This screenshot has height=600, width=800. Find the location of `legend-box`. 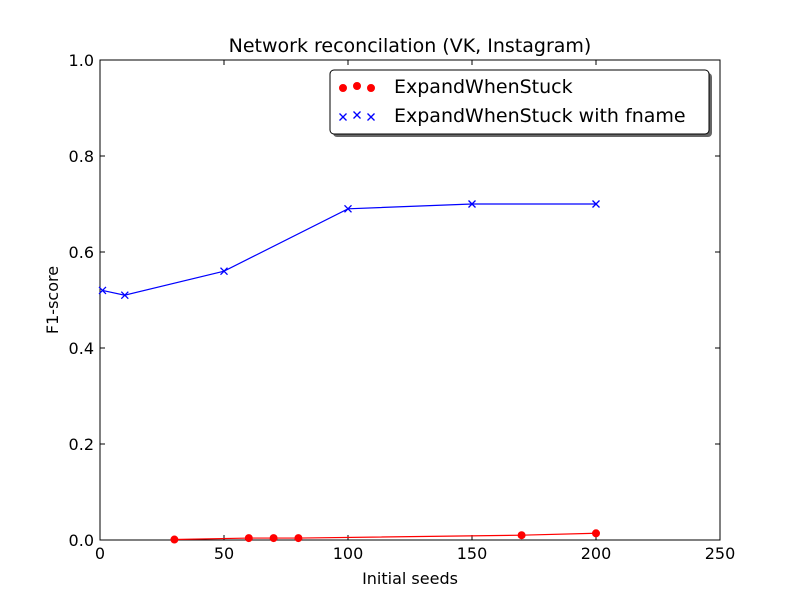

legend-box is located at coordinates (519, 102).